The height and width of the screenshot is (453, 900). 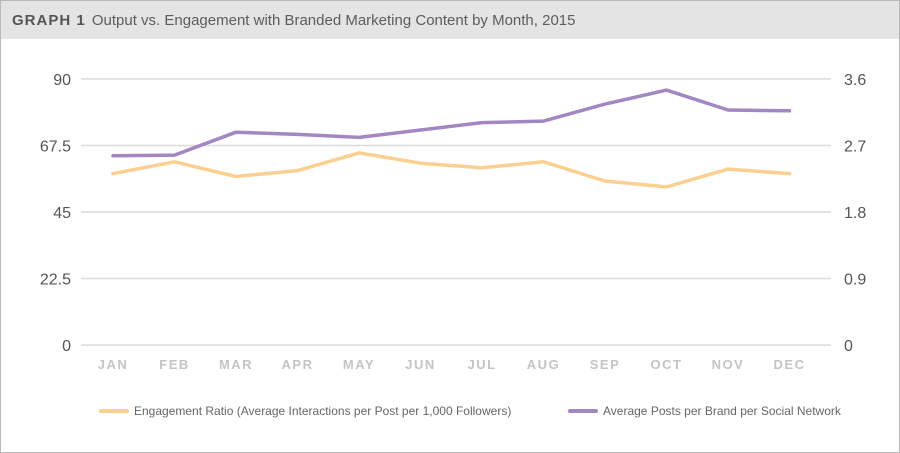 I want to click on right-tick-label: 1.8, so click(x=855, y=213).